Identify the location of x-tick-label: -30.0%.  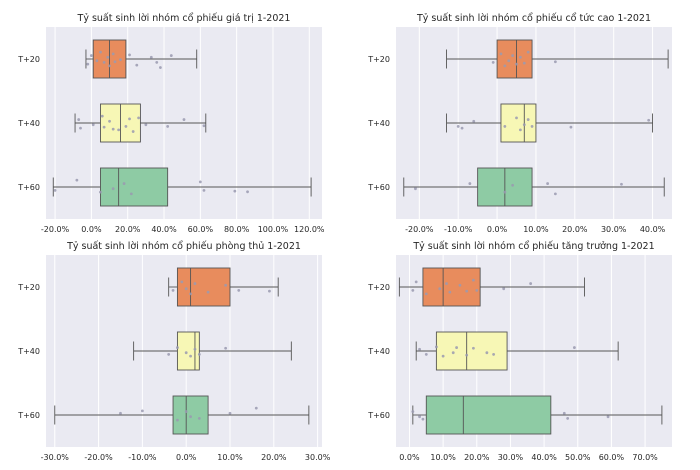
(55, 457).